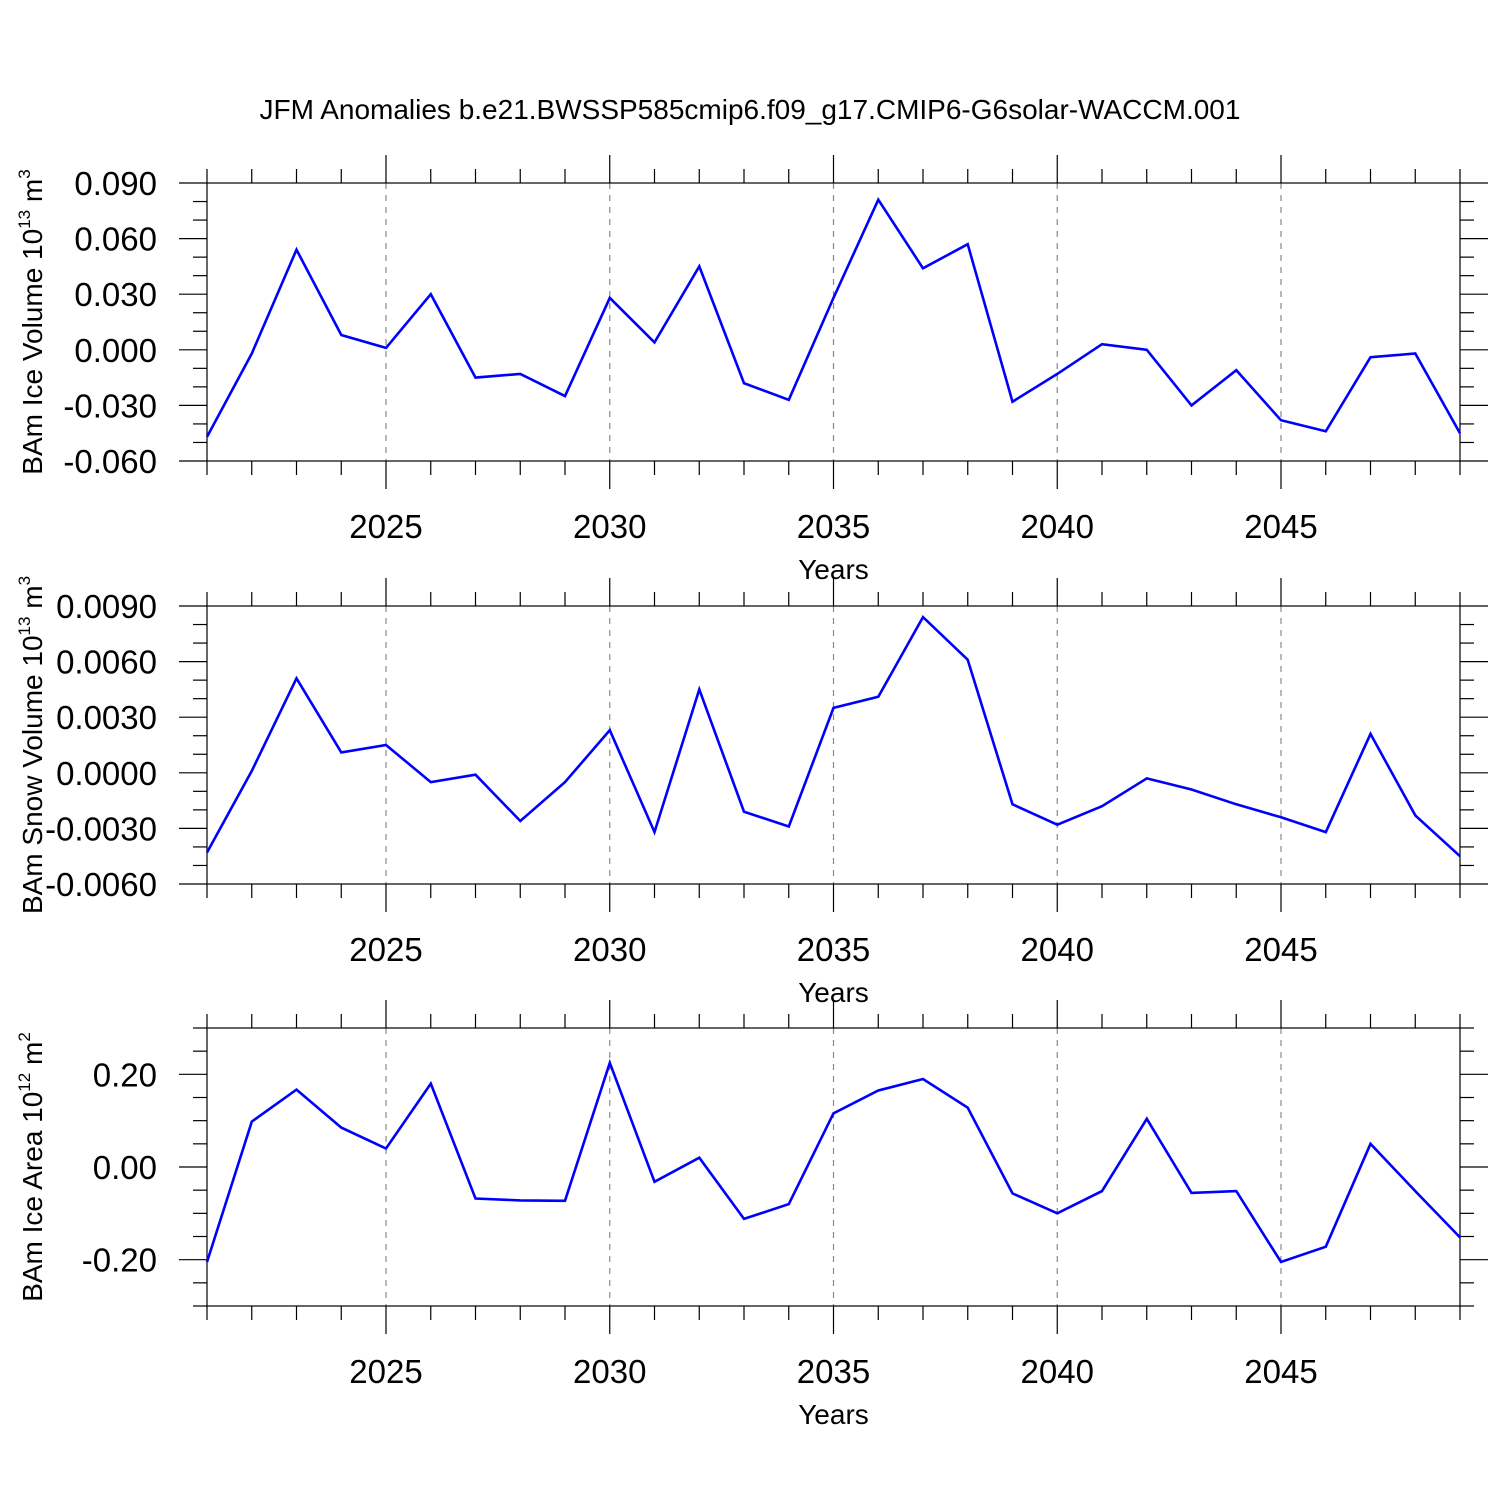 The width and height of the screenshot is (1500, 1500). What do you see at coordinates (106, 773) in the screenshot?
I see `y-tick-label: 0.0000` at bounding box center [106, 773].